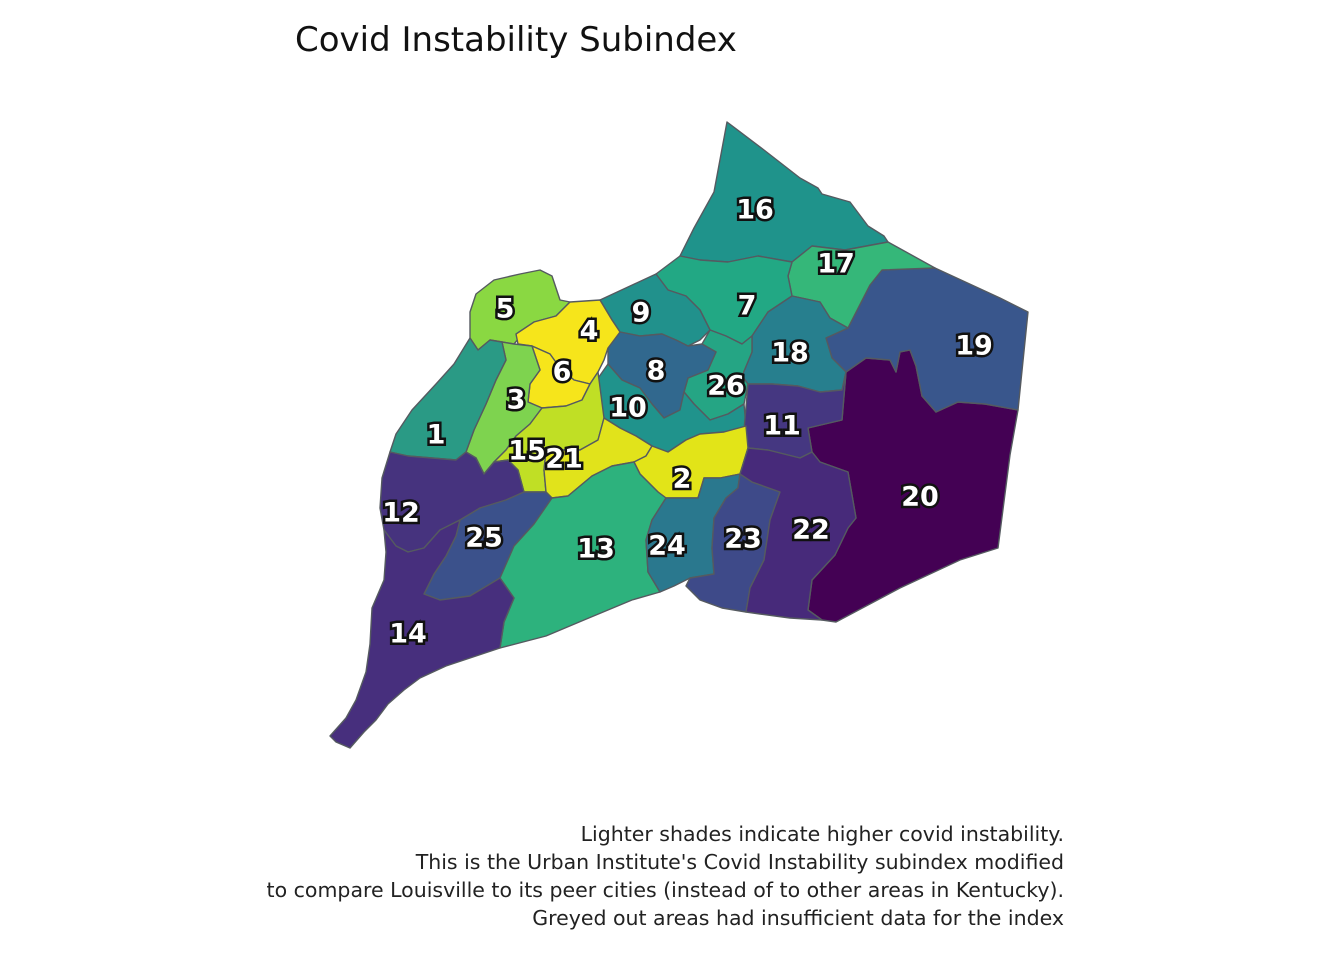  What do you see at coordinates (656, 371) in the screenshot?
I see `district-label-8: 8` at bounding box center [656, 371].